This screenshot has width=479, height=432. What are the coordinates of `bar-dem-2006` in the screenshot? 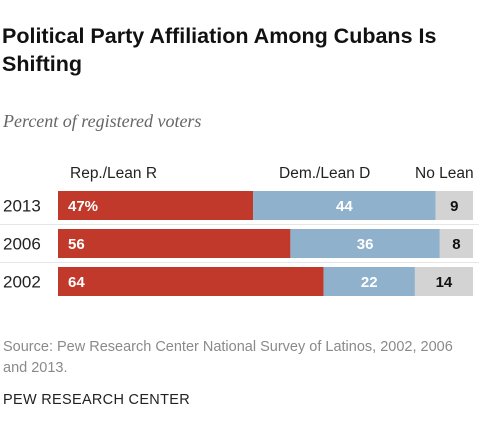 It's located at (365, 243).